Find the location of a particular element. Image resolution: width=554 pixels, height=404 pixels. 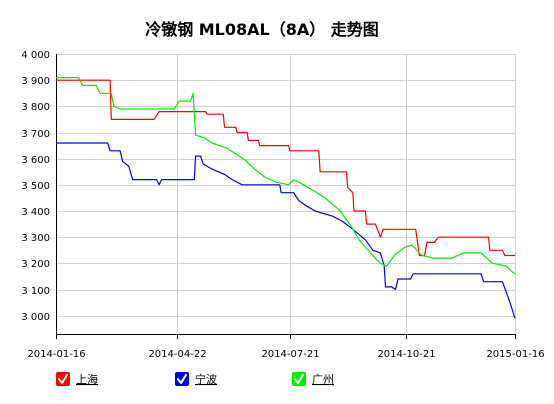

x-tick-label: 2014-04-22 is located at coordinates (177, 354).